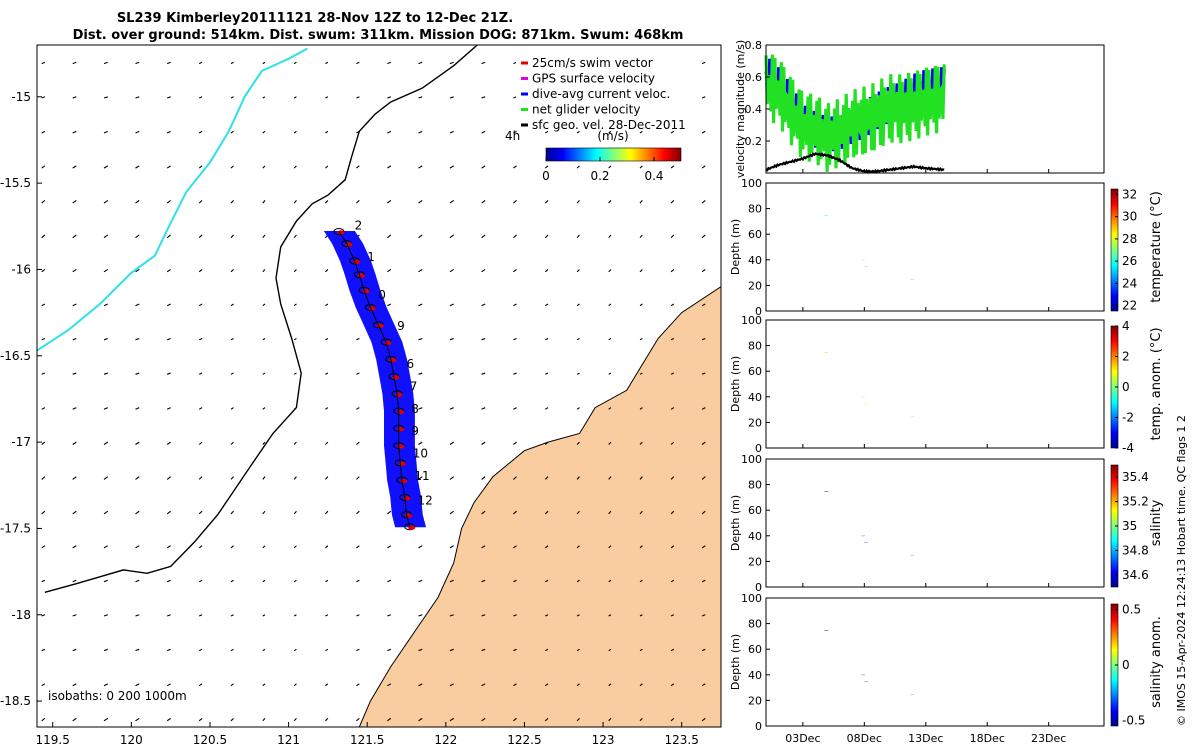 The width and height of the screenshot is (1200, 750). What do you see at coordinates (1129, 261) in the screenshot?
I see `temperature-cbar-tick-label: 26` at bounding box center [1129, 261].